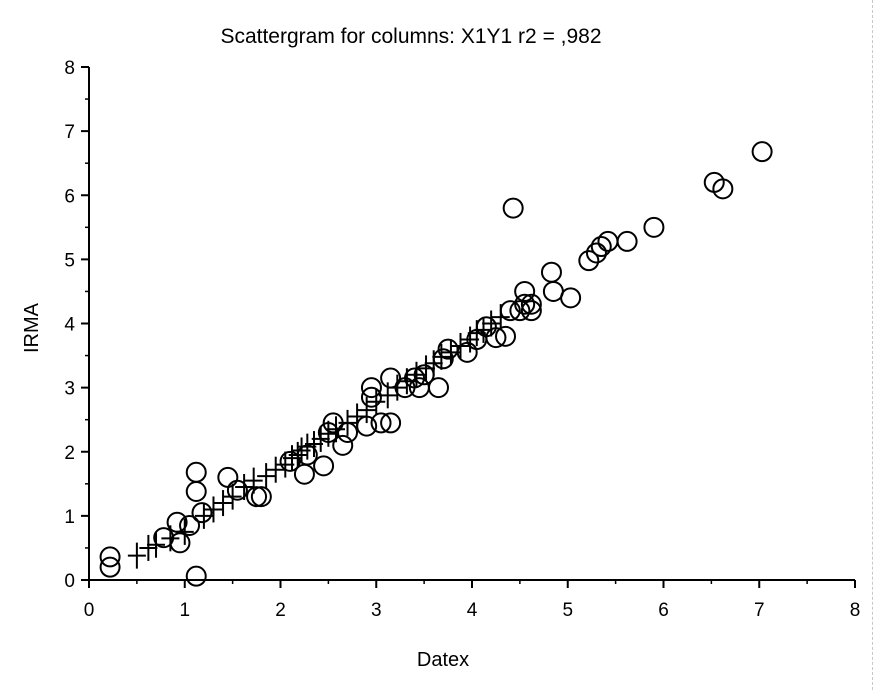  Describe the element at coordinates (69, 196) in the screenshot. I see `y-tick-label: 6` at that location.